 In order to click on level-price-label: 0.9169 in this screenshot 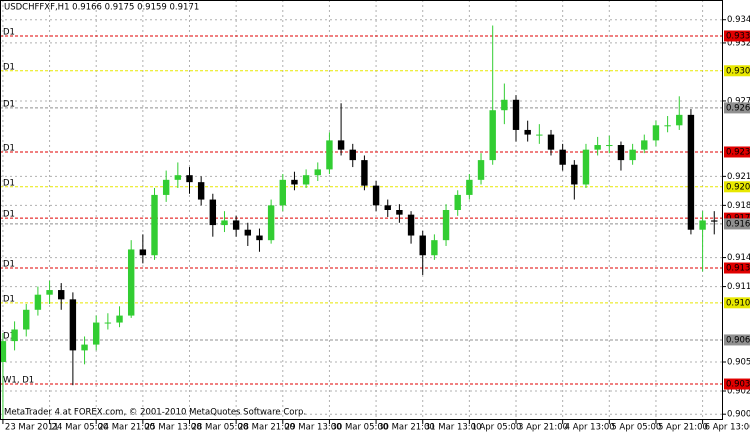, I will do `click(738, 224)`.